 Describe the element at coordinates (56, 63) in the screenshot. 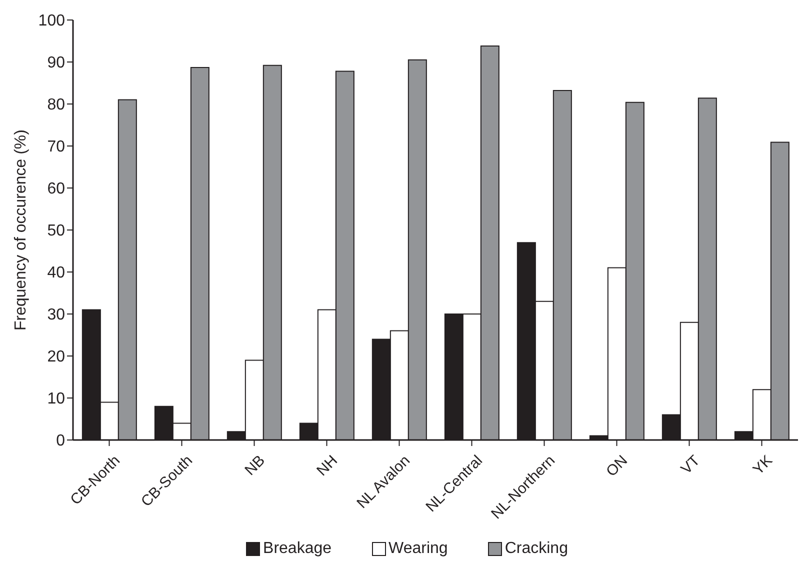

I see `y-tick-label: 90` at that location.